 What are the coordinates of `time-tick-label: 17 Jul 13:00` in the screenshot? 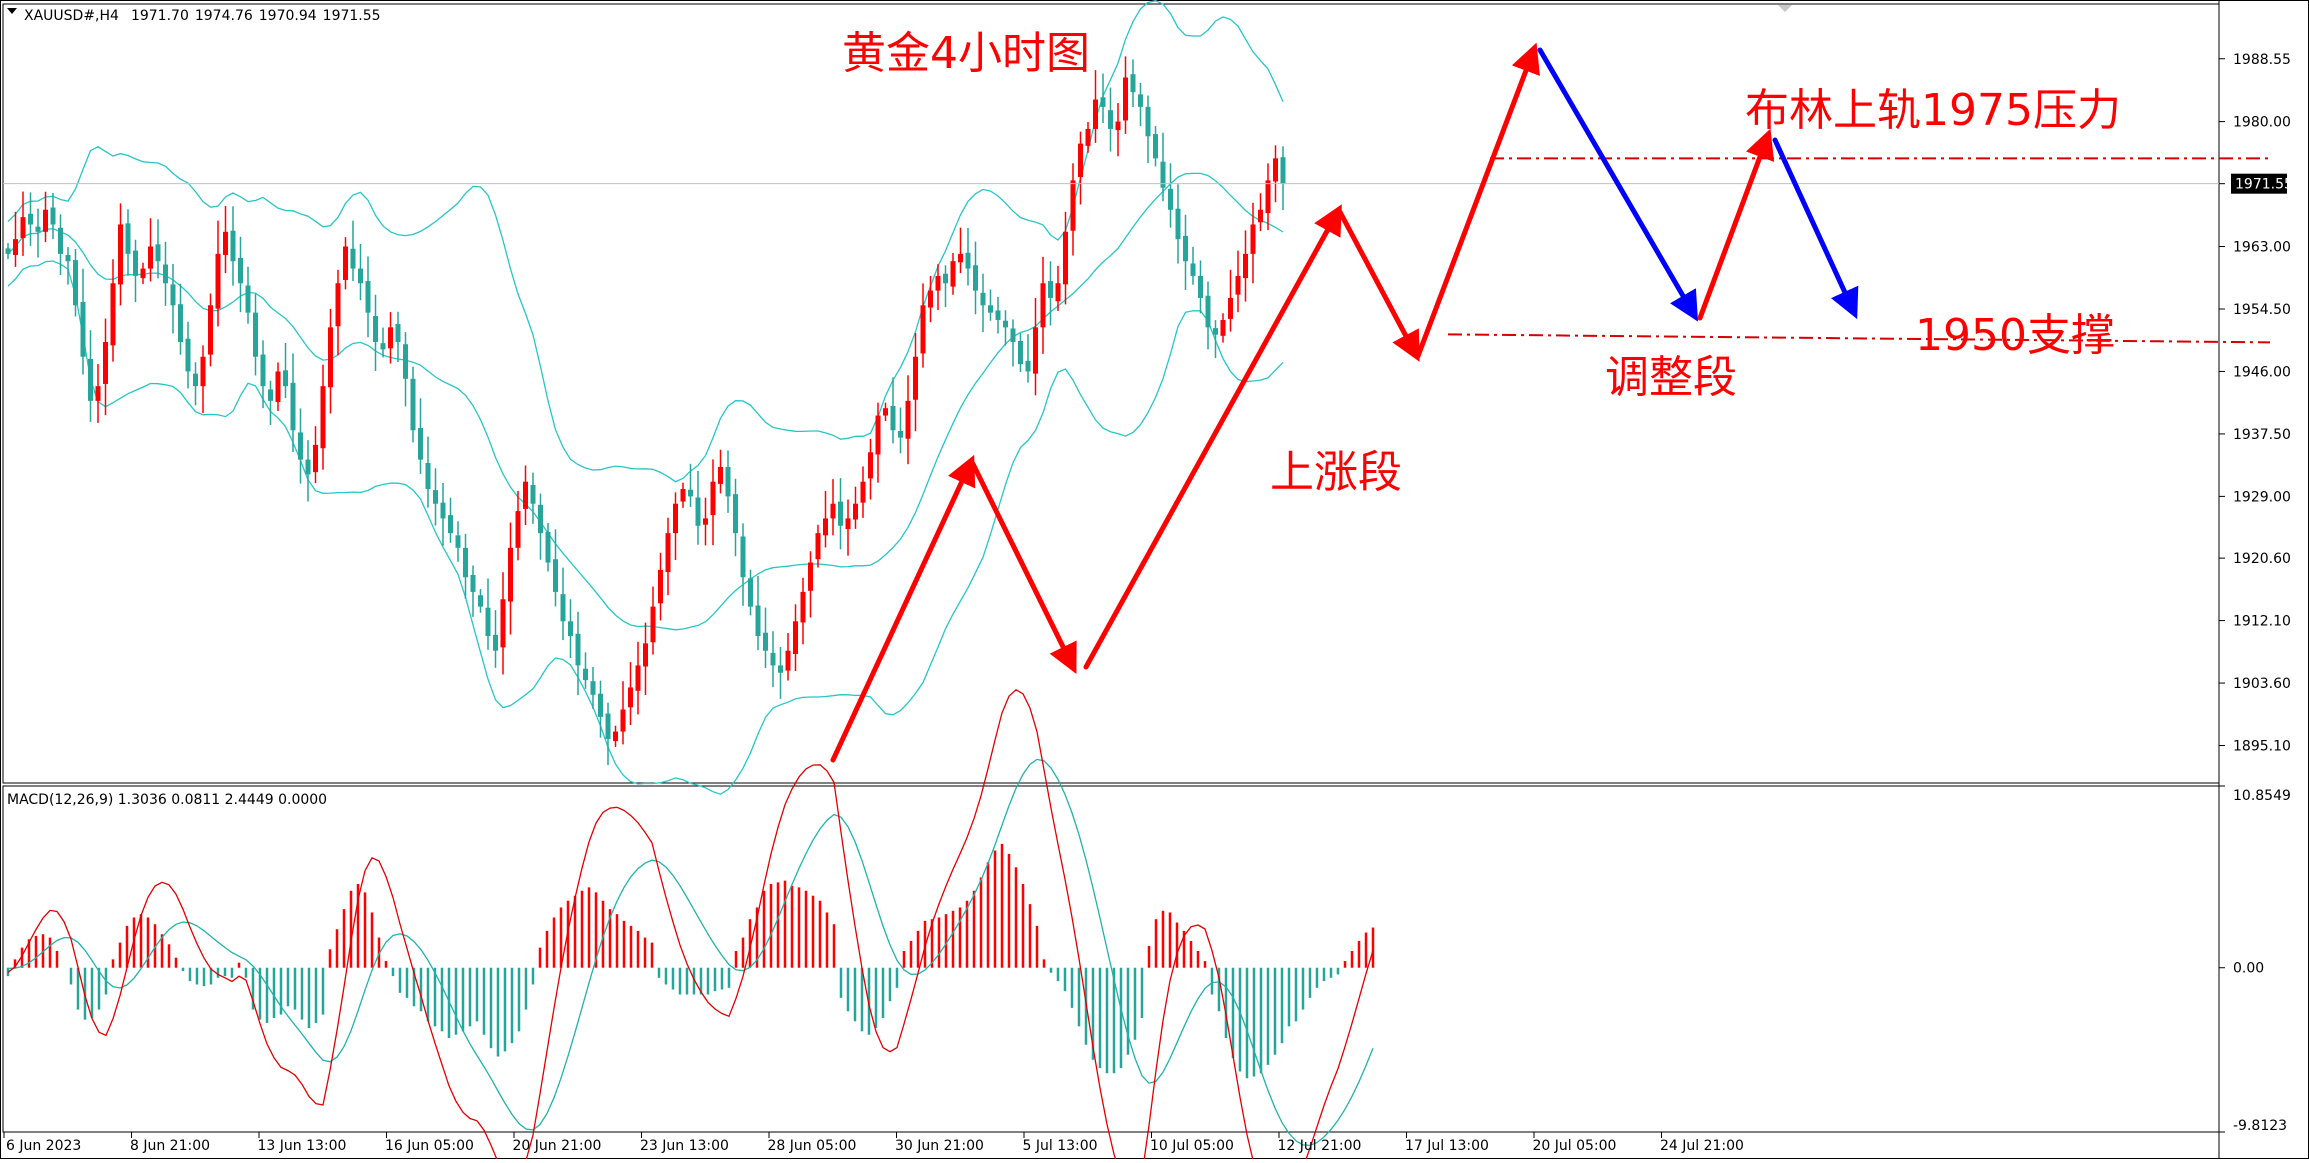 It's located at (1447, 1146).